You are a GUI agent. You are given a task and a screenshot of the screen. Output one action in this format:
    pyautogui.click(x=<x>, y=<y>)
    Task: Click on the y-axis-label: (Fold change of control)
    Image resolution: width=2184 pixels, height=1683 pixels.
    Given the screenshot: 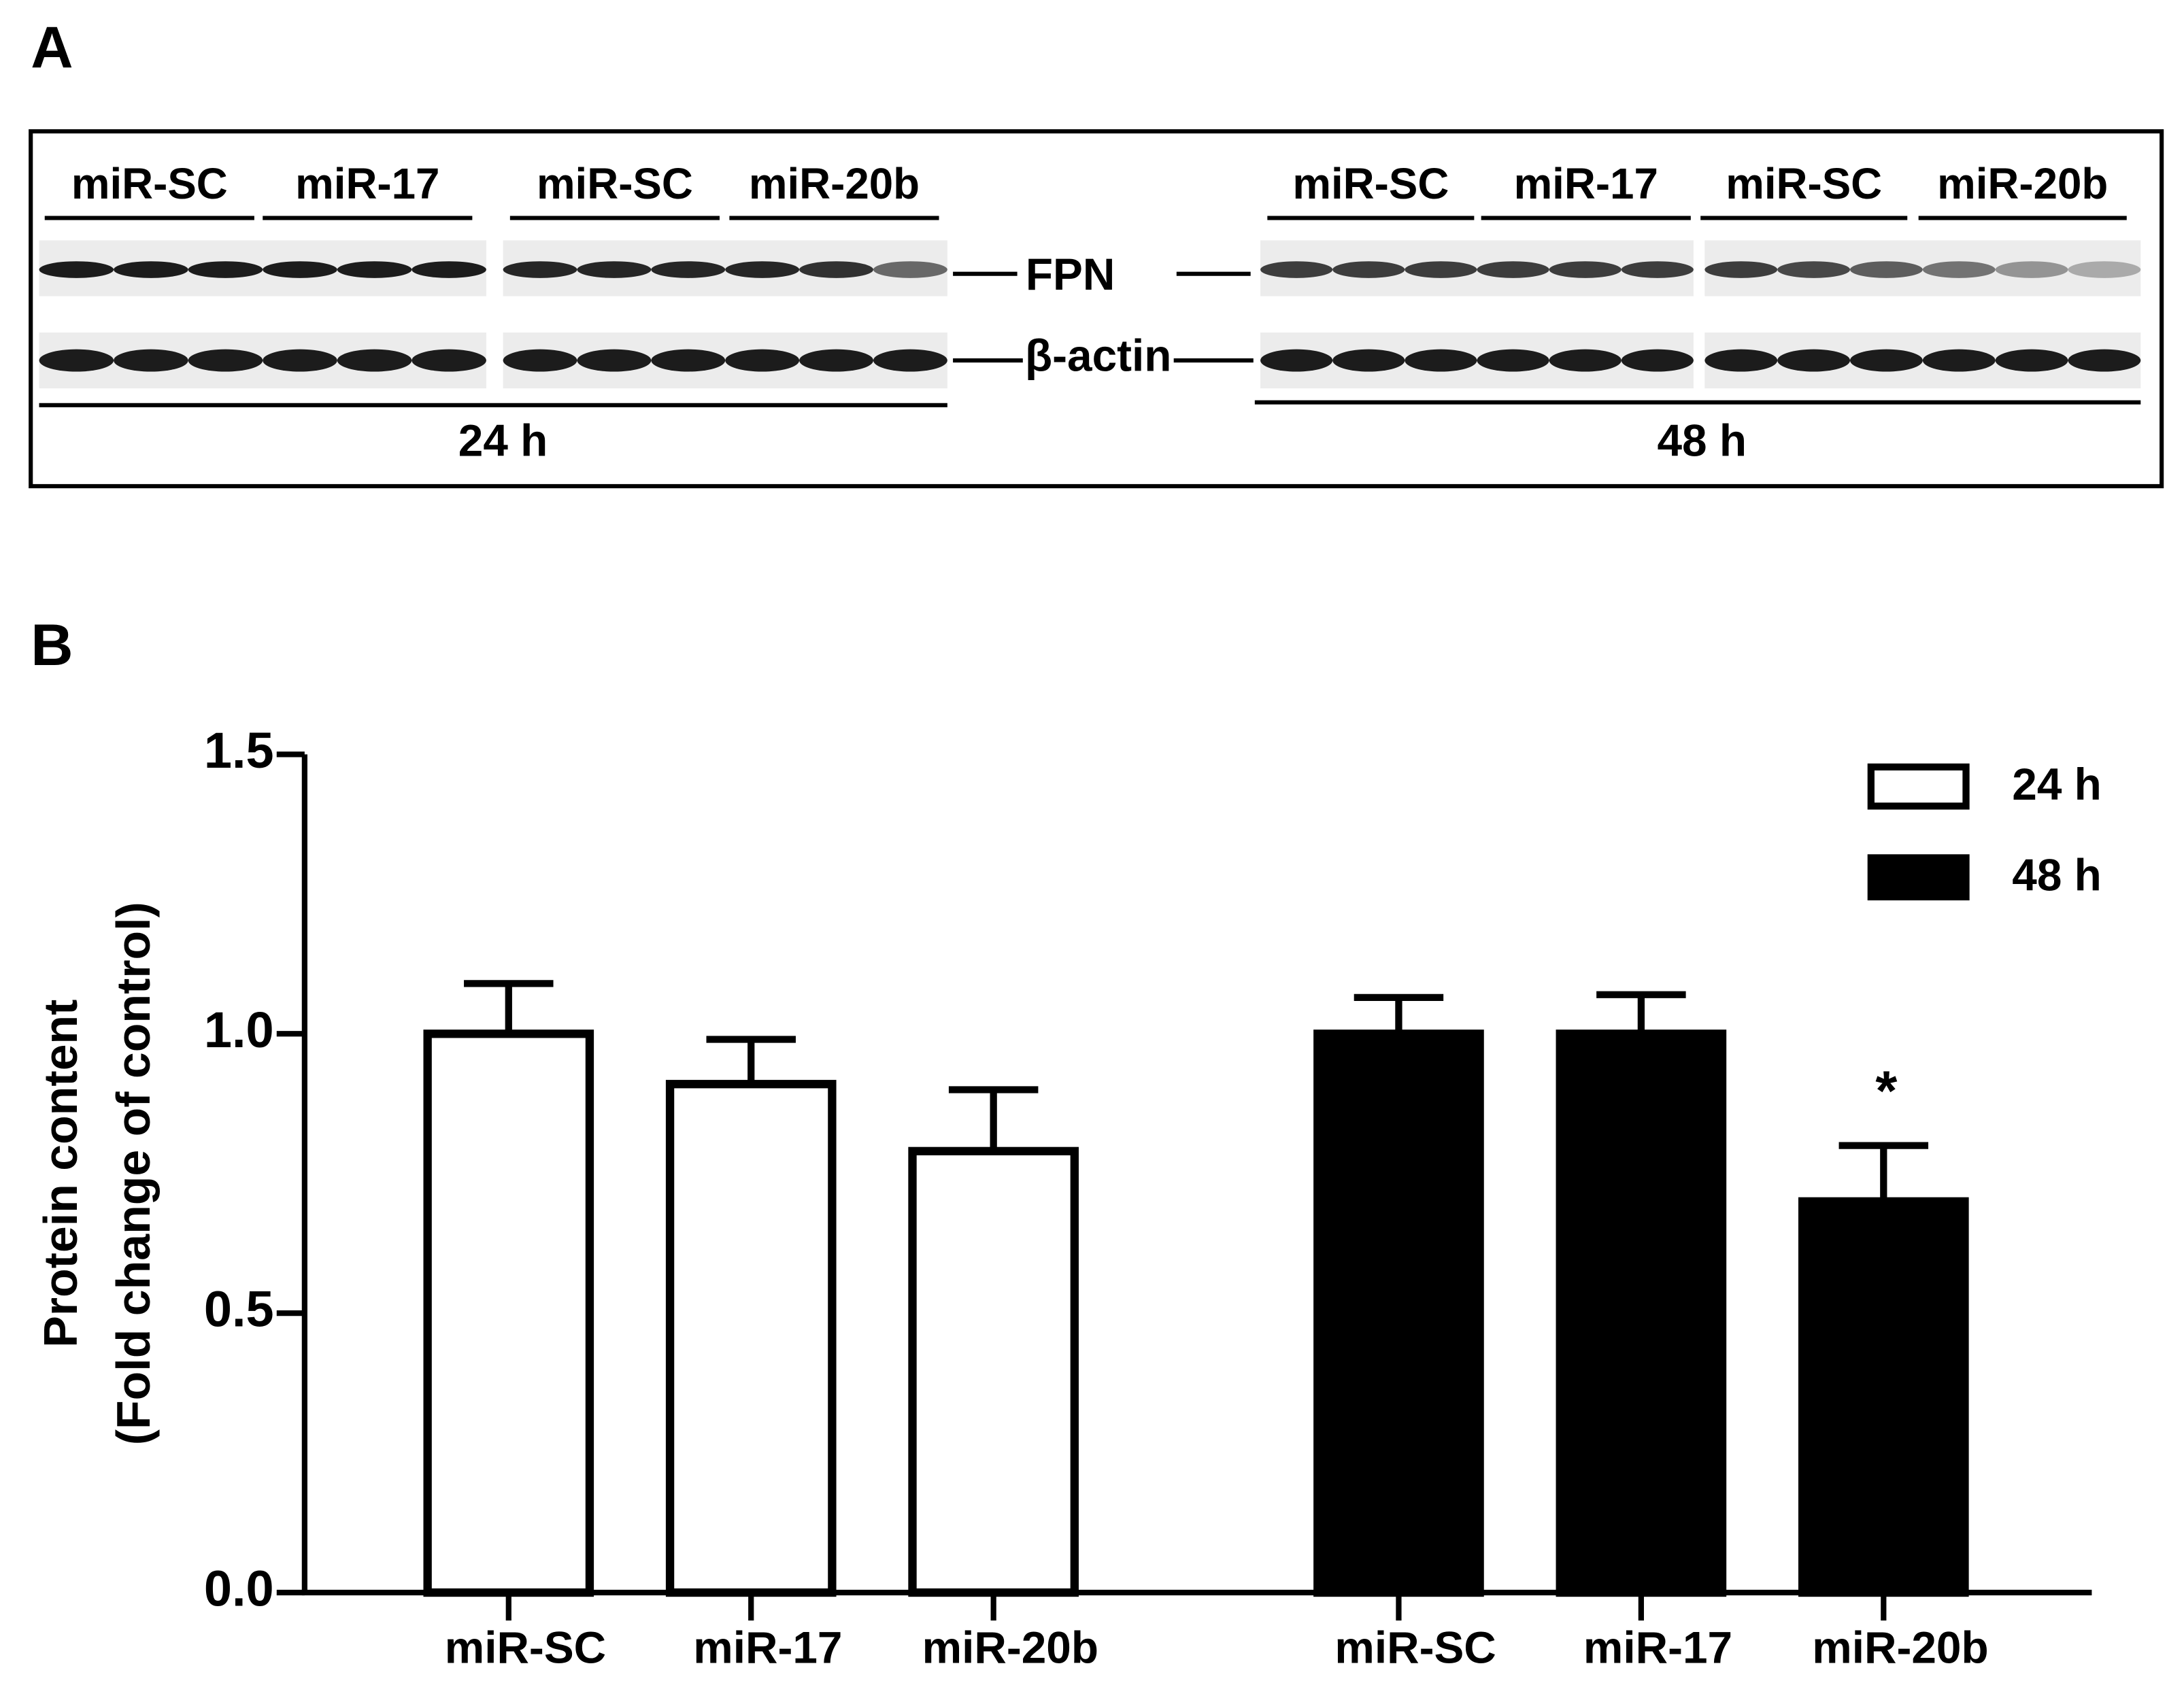 What is the action you would take?
    pyautogui.click(x=133, y=1173)
    